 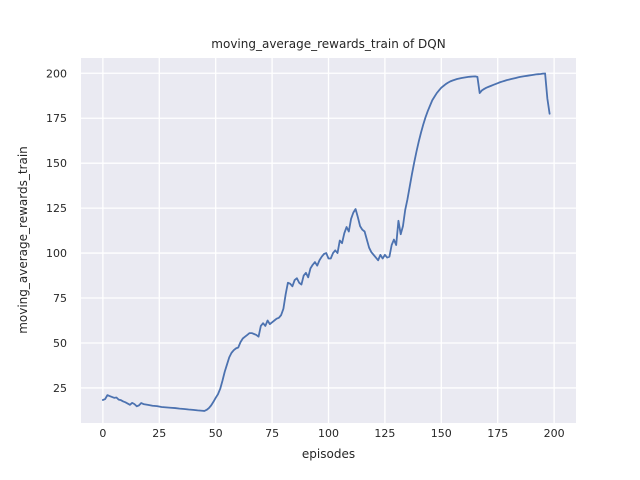 I want to click on x-tick-label: 50, so click(x=216, y=433).